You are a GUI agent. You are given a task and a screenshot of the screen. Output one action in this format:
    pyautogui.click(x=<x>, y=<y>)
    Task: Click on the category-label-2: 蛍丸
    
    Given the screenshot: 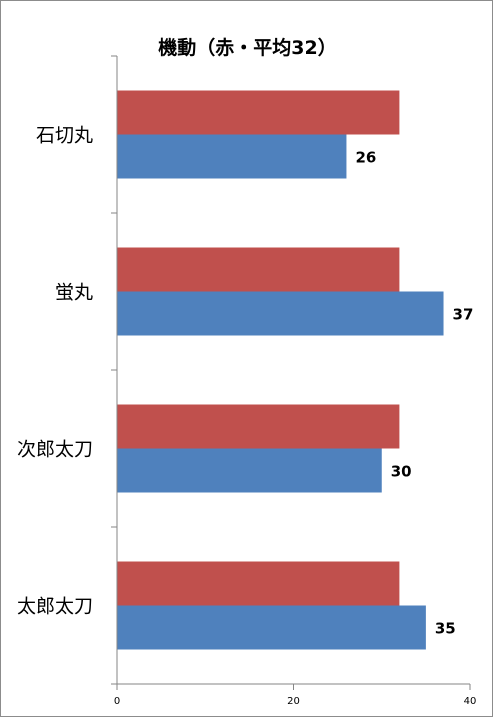 What is the action you would take?
    pyautogui.click(x=74, y=293)
    